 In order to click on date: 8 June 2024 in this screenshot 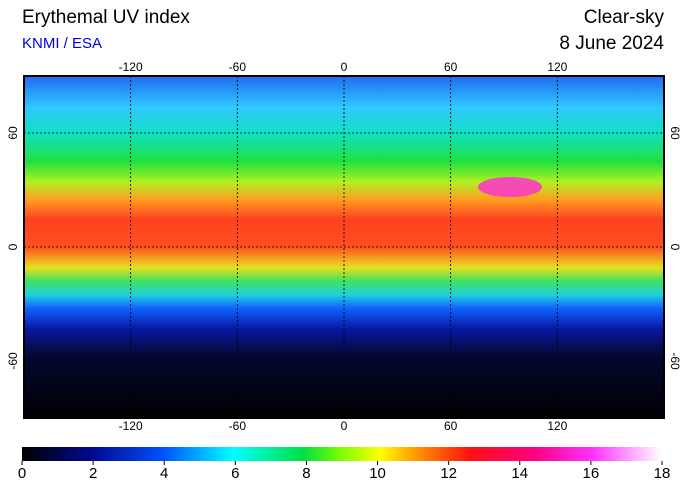, I will do `click(611, 43)`.